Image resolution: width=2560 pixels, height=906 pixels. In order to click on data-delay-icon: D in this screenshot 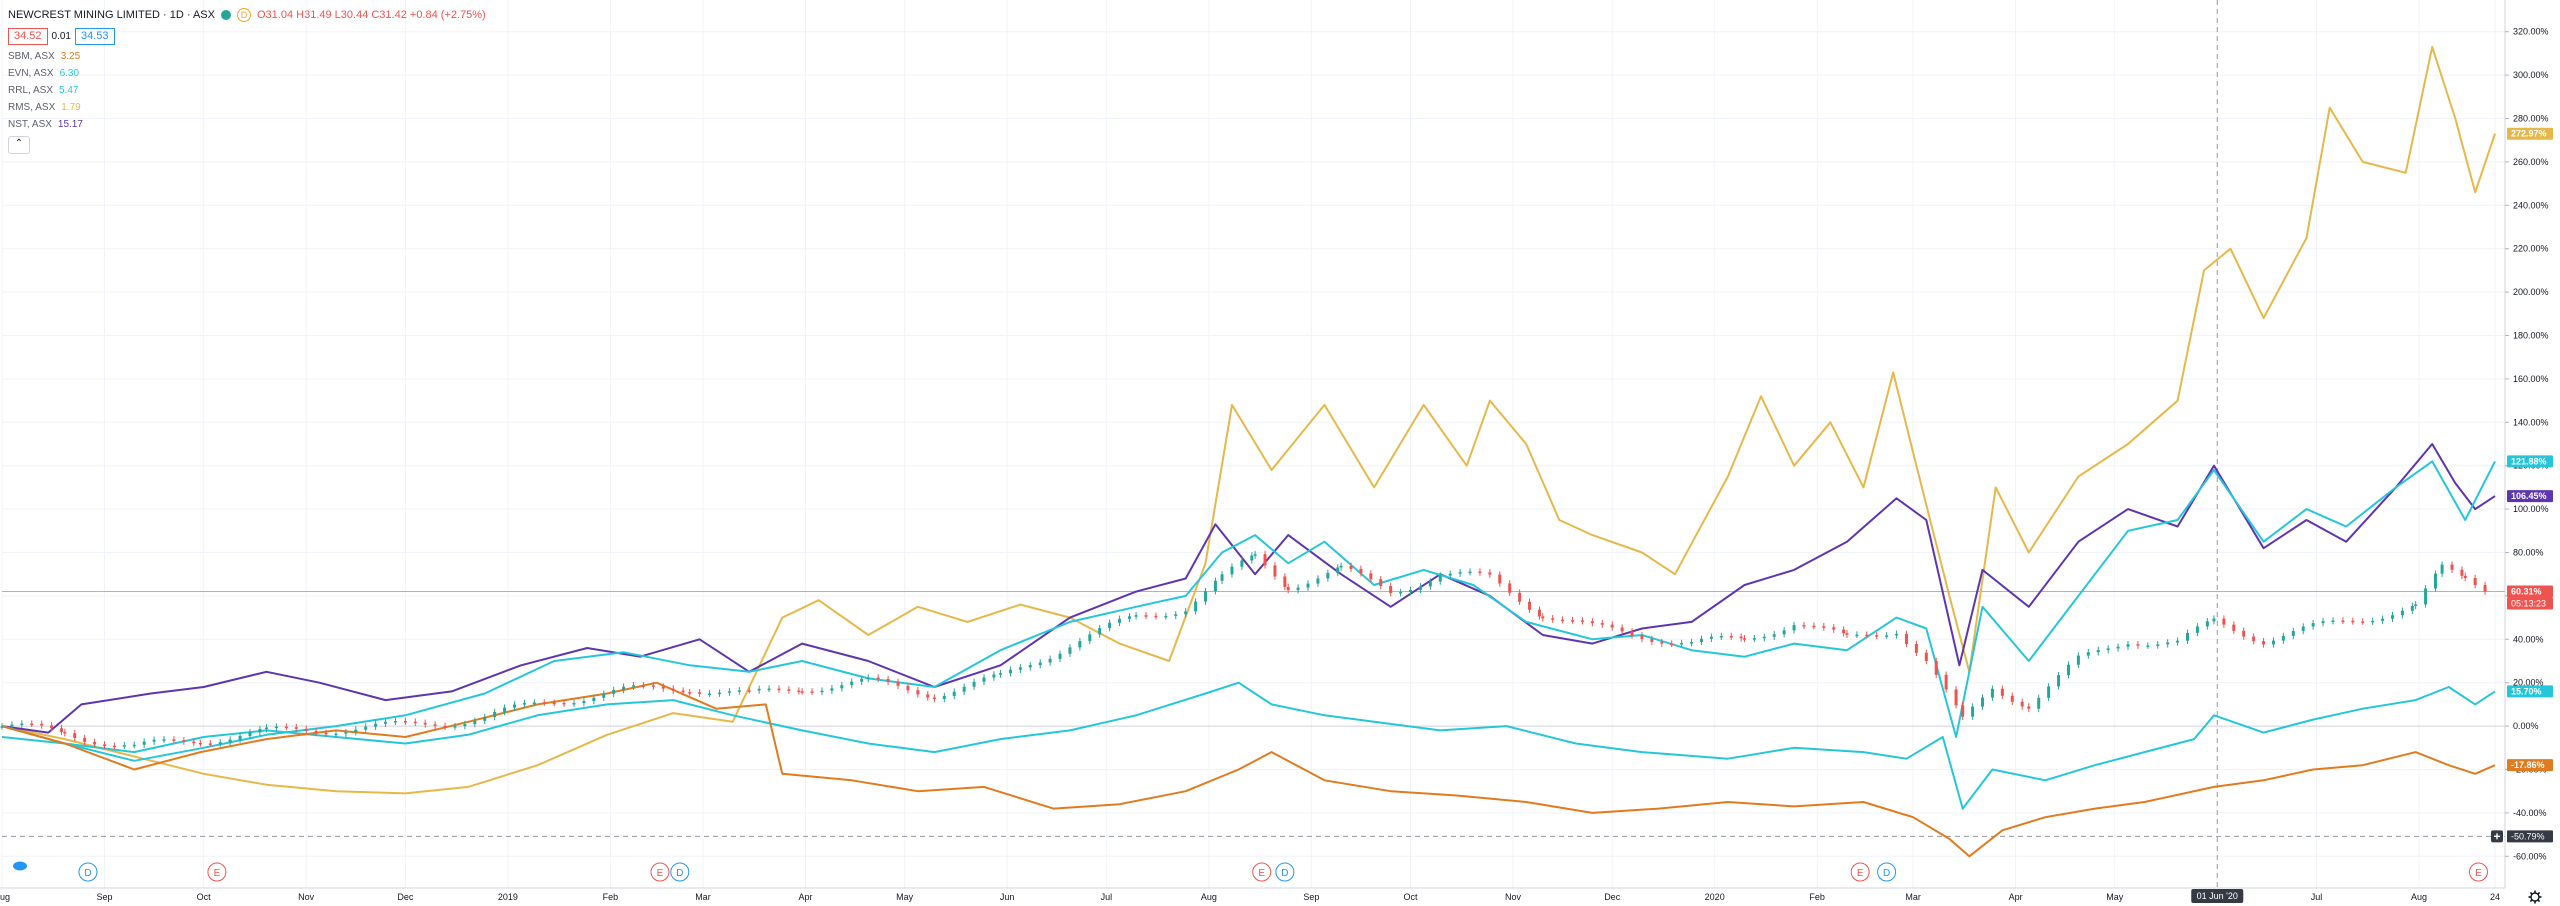, I will do `click(244, 15)`.